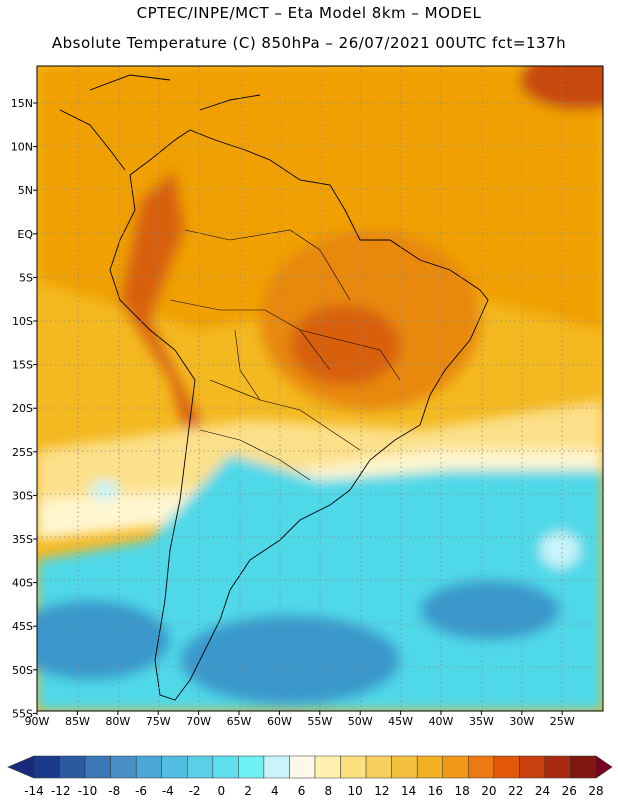 This screenshot has height=800, width=618. I want to click on region-deep-cold, so click(103, 640).